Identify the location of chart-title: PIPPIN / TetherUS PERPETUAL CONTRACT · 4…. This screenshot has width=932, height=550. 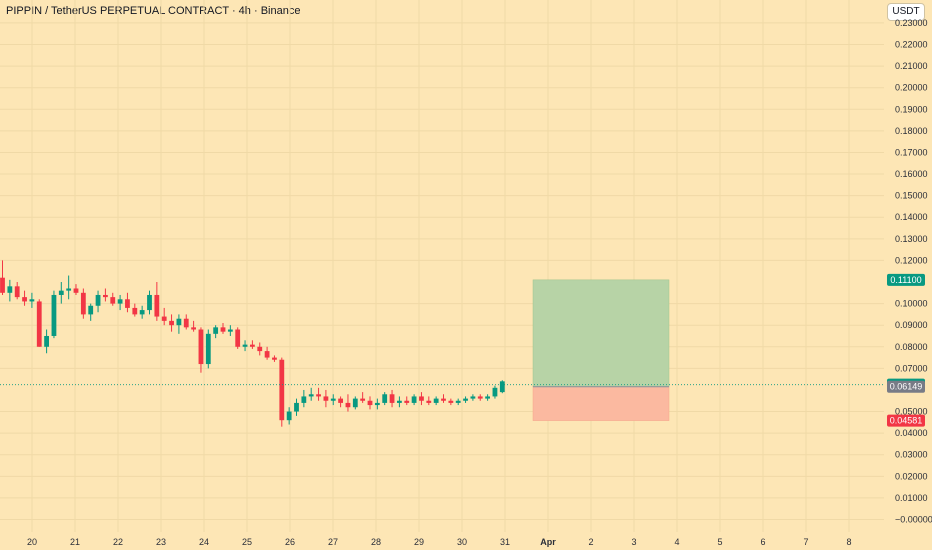
(153, 11).